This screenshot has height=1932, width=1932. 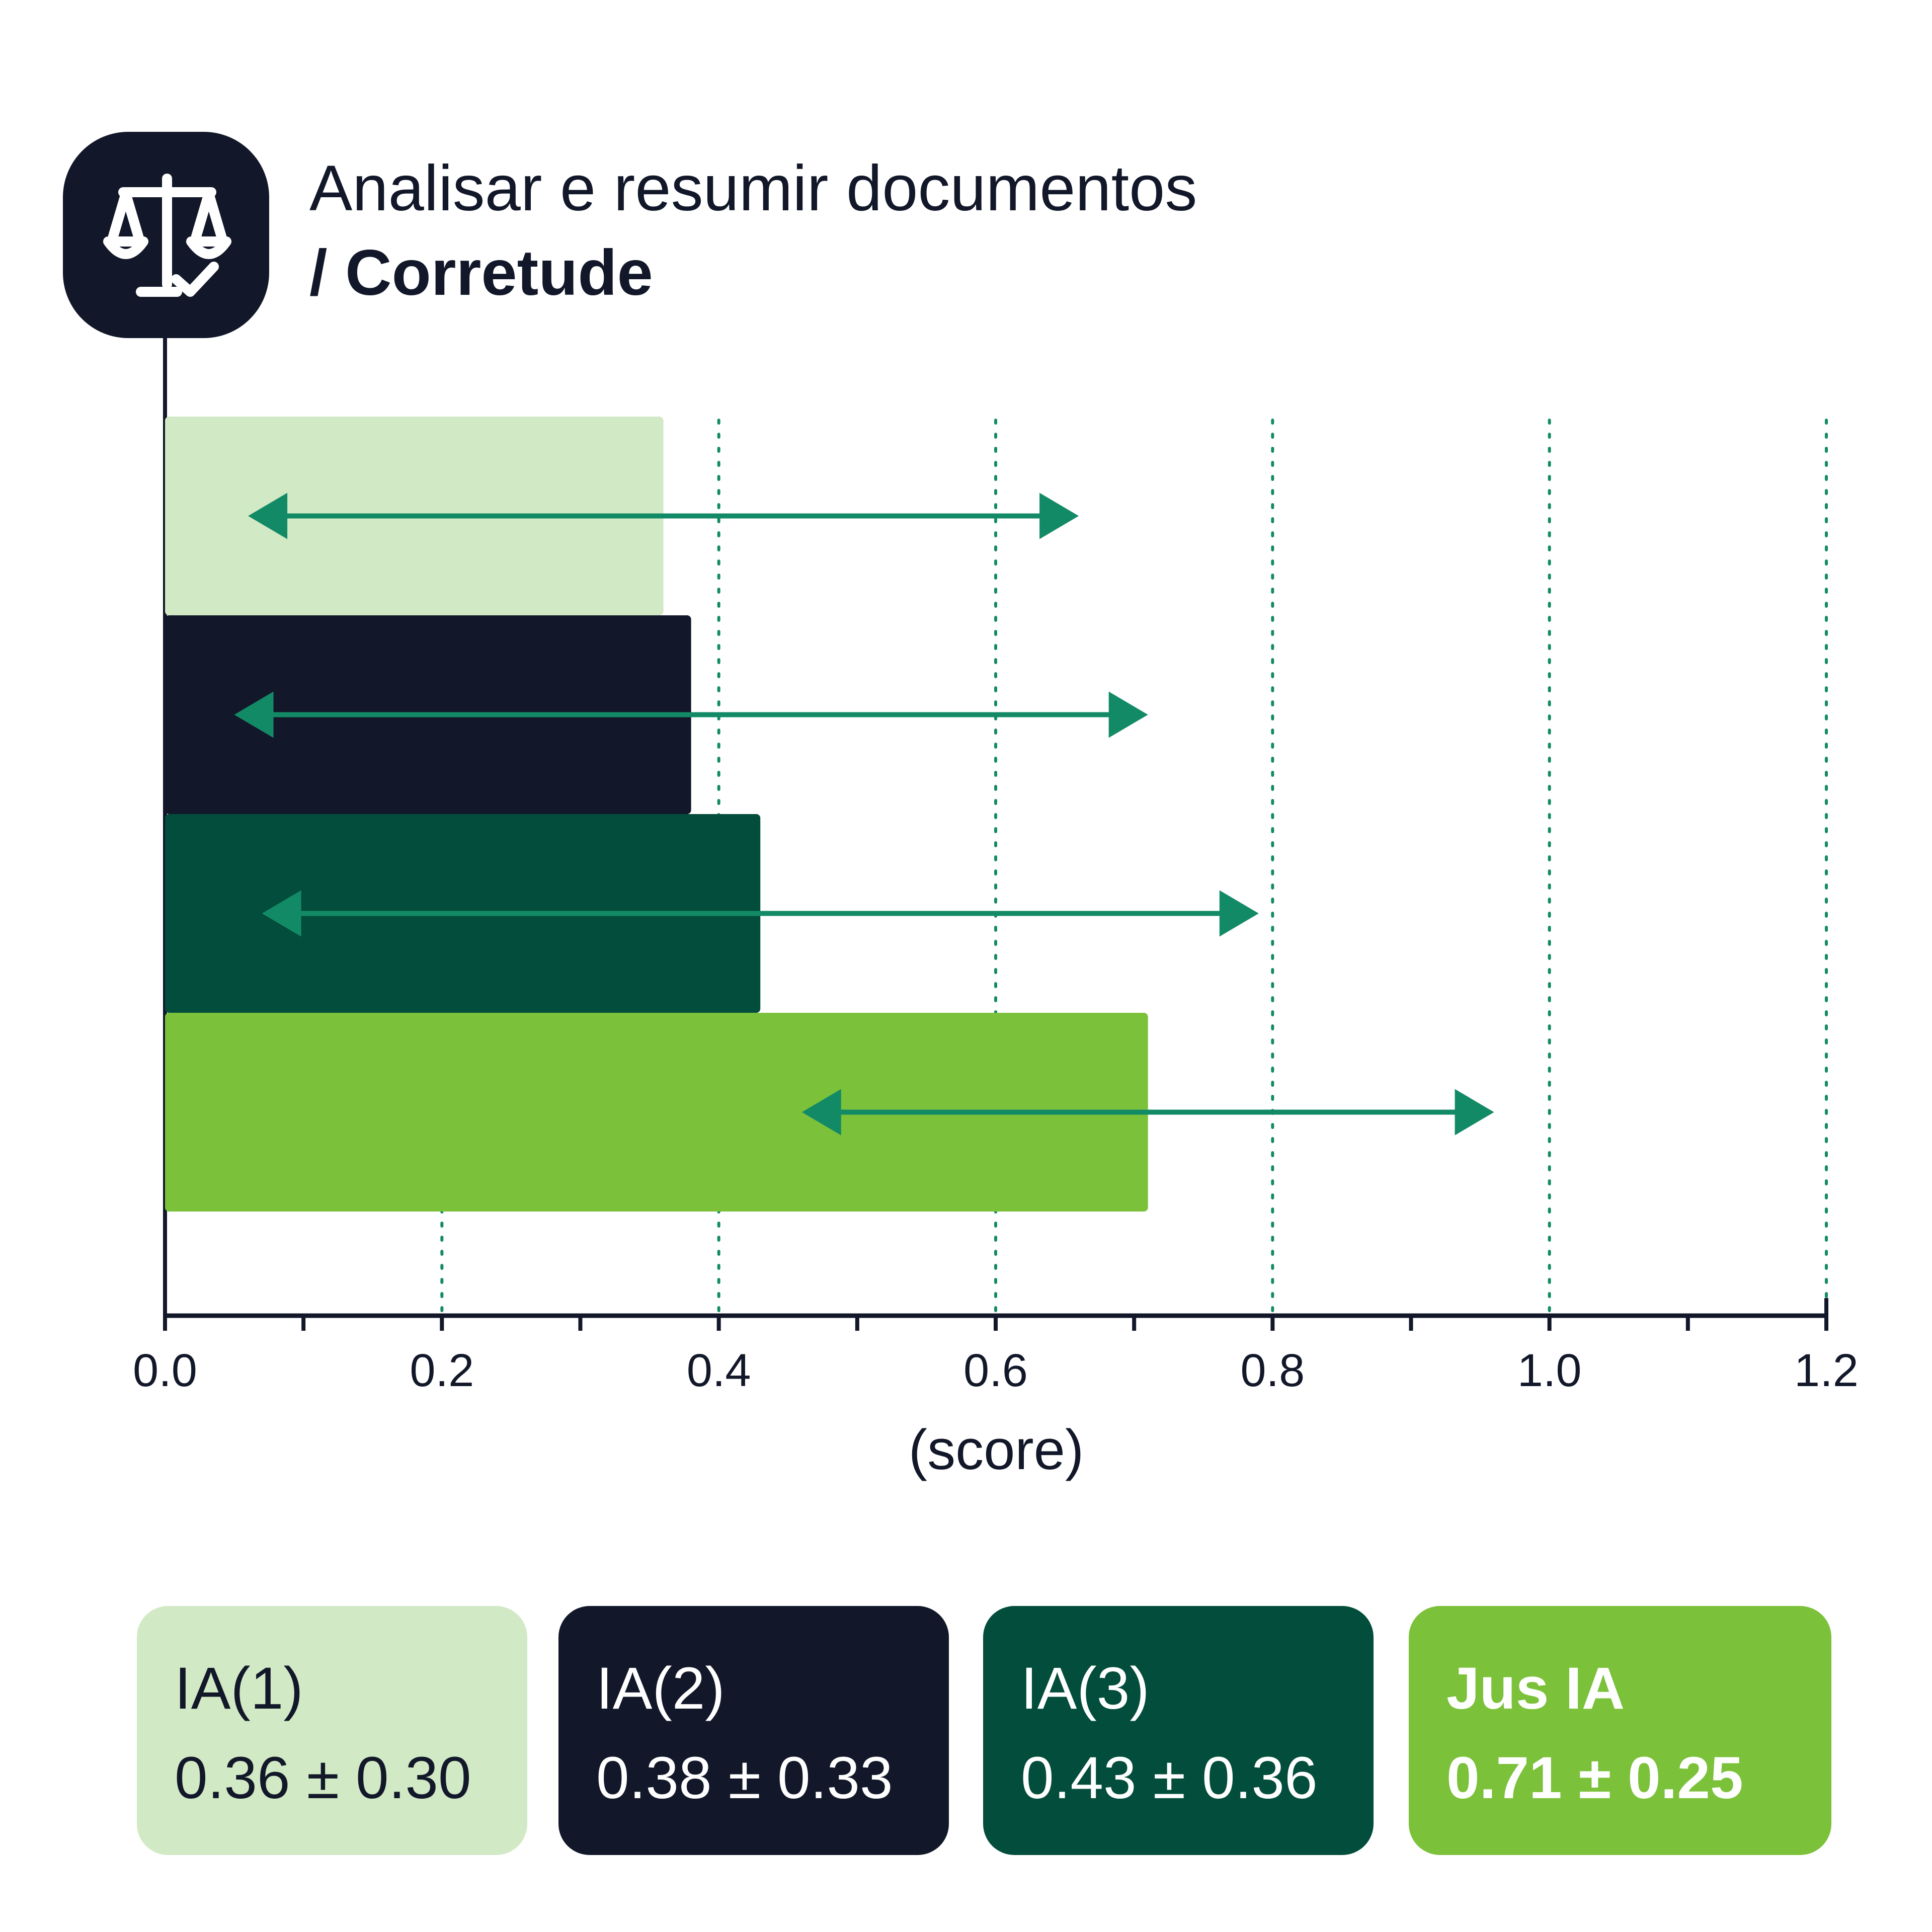 I want to click on chart-title: Analisar e resumir documentos, so click(x=753, y=188).